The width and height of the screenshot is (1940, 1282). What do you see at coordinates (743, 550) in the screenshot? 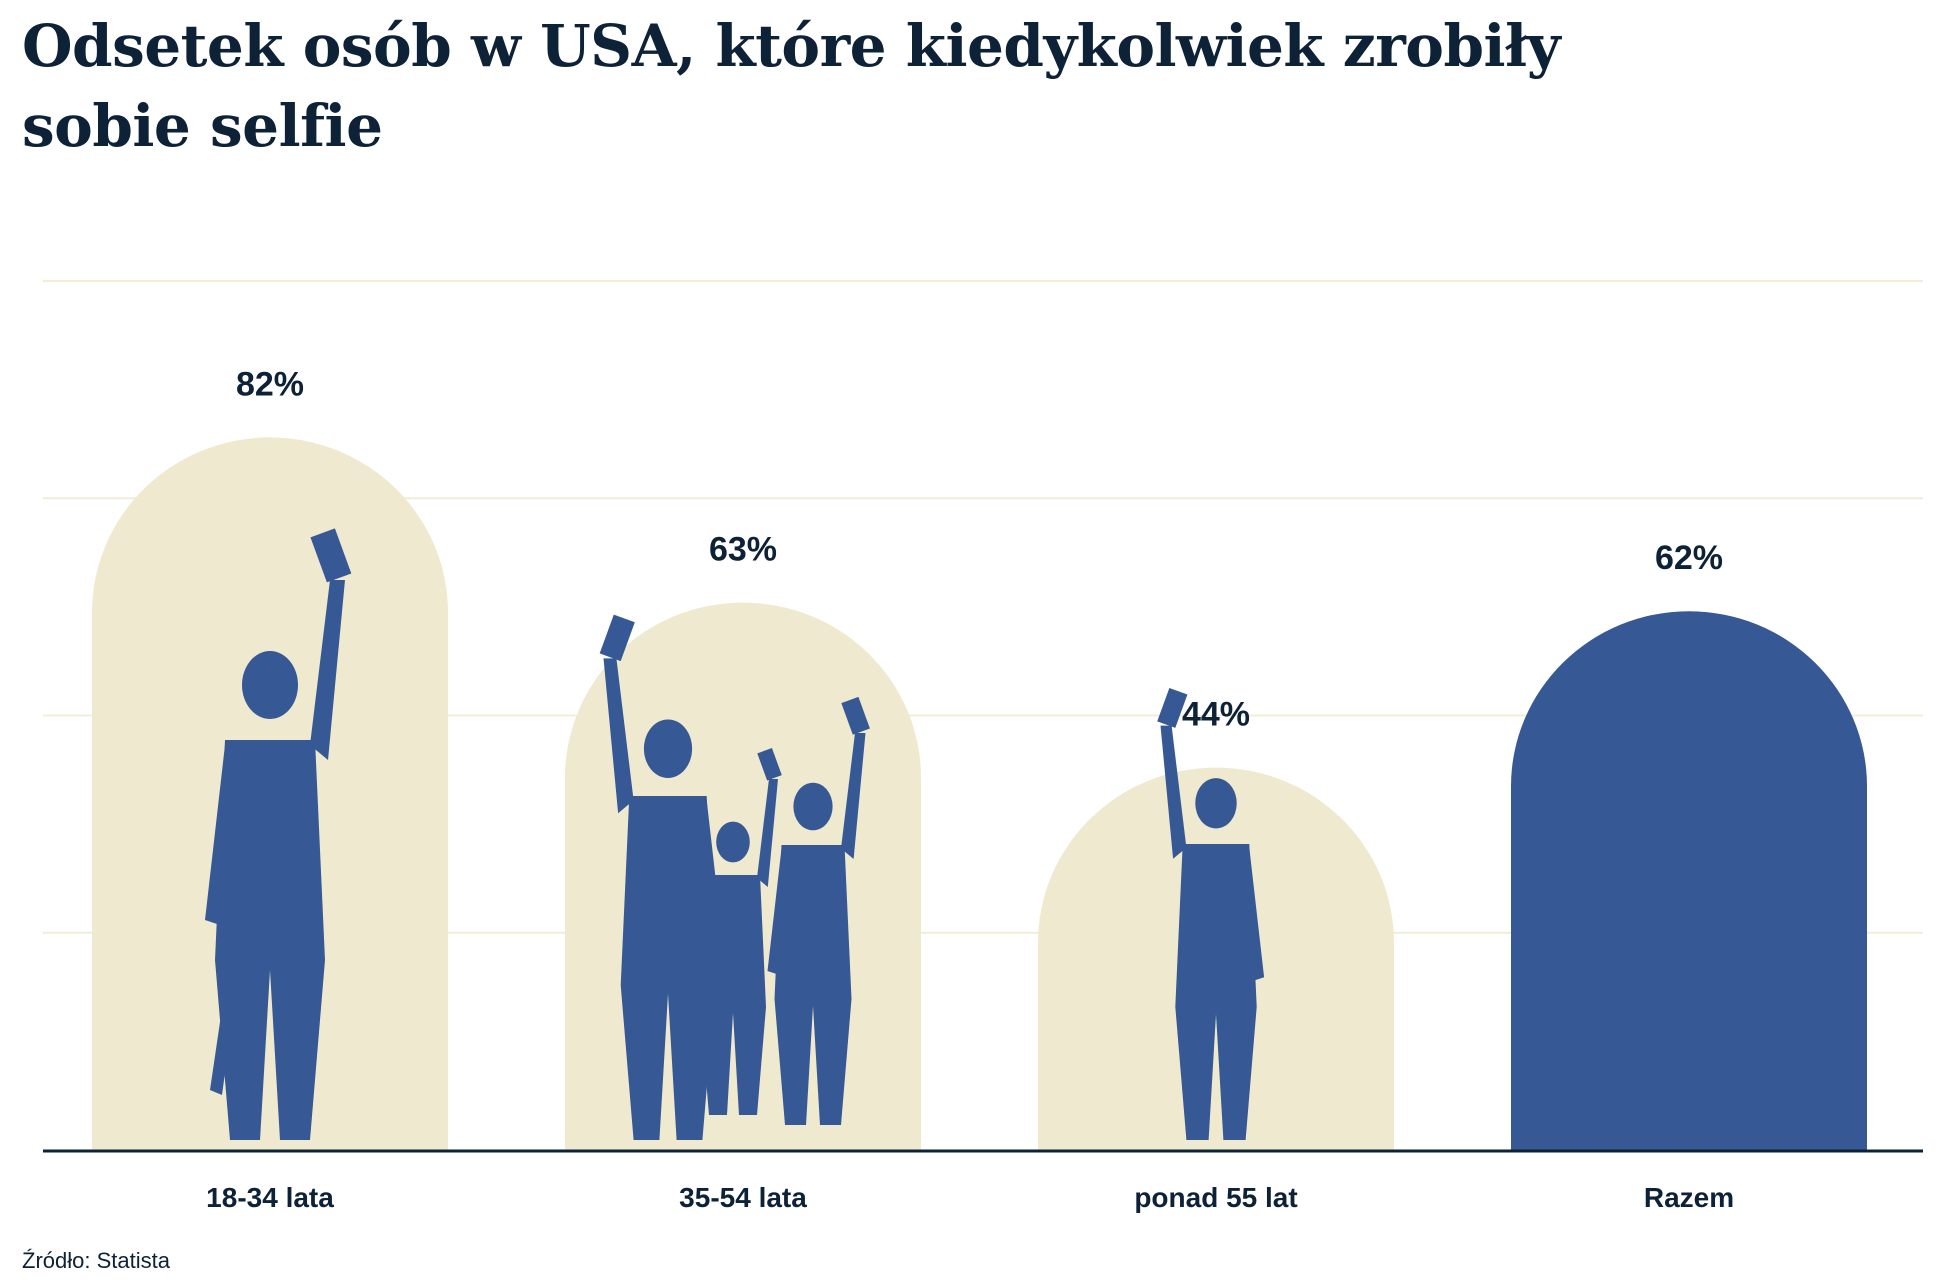
I see `data-label: 63%` at bounding box center [743, 550].